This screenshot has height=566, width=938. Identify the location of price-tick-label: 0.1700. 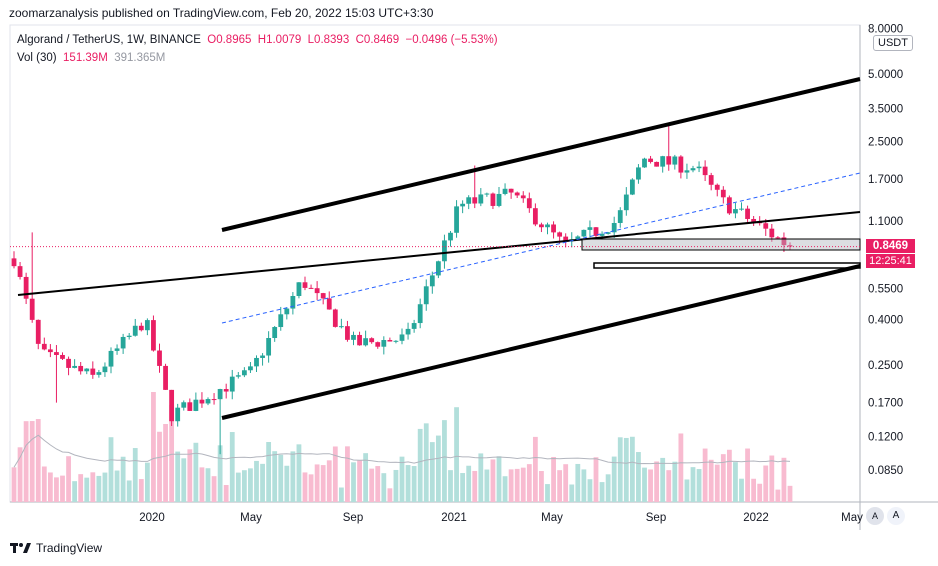
(885, 404).